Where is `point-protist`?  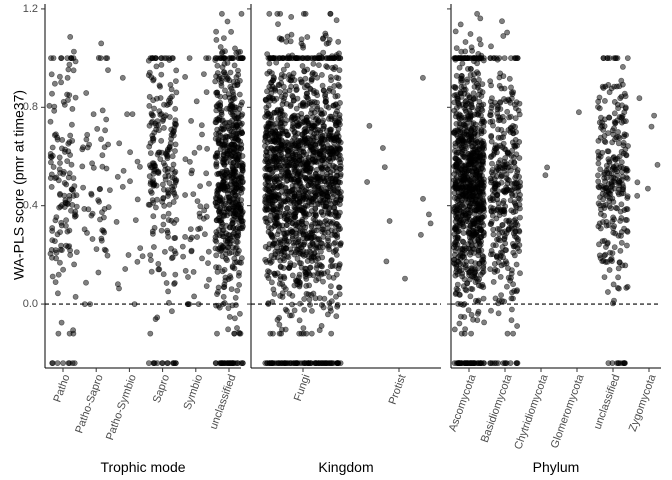
point-protist is located at coordinates (430, 223).